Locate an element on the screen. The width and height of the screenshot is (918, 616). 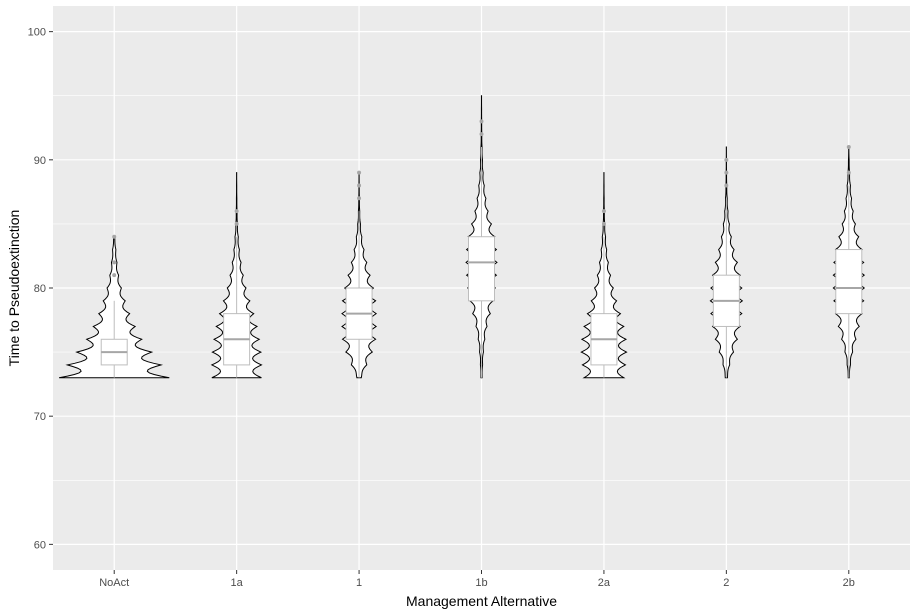
y-tick-label: 100 is located at coordinates (37, 33).